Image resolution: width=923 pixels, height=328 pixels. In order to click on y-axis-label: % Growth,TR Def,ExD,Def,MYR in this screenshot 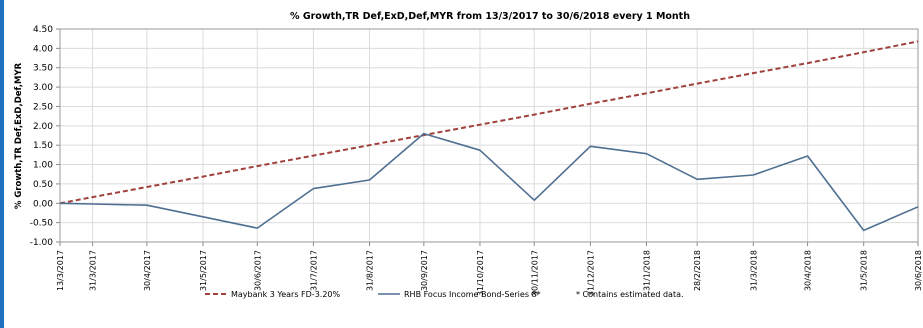, I will do `click(19, 135)`.